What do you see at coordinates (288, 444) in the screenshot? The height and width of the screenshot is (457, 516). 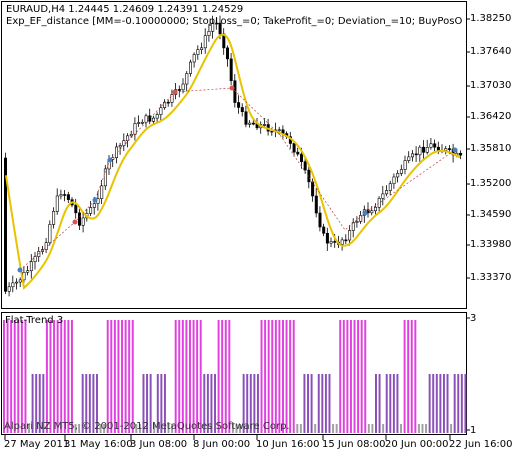 I see `time-tick: 10 Jun 16:00` at bounding box center [288, 444].